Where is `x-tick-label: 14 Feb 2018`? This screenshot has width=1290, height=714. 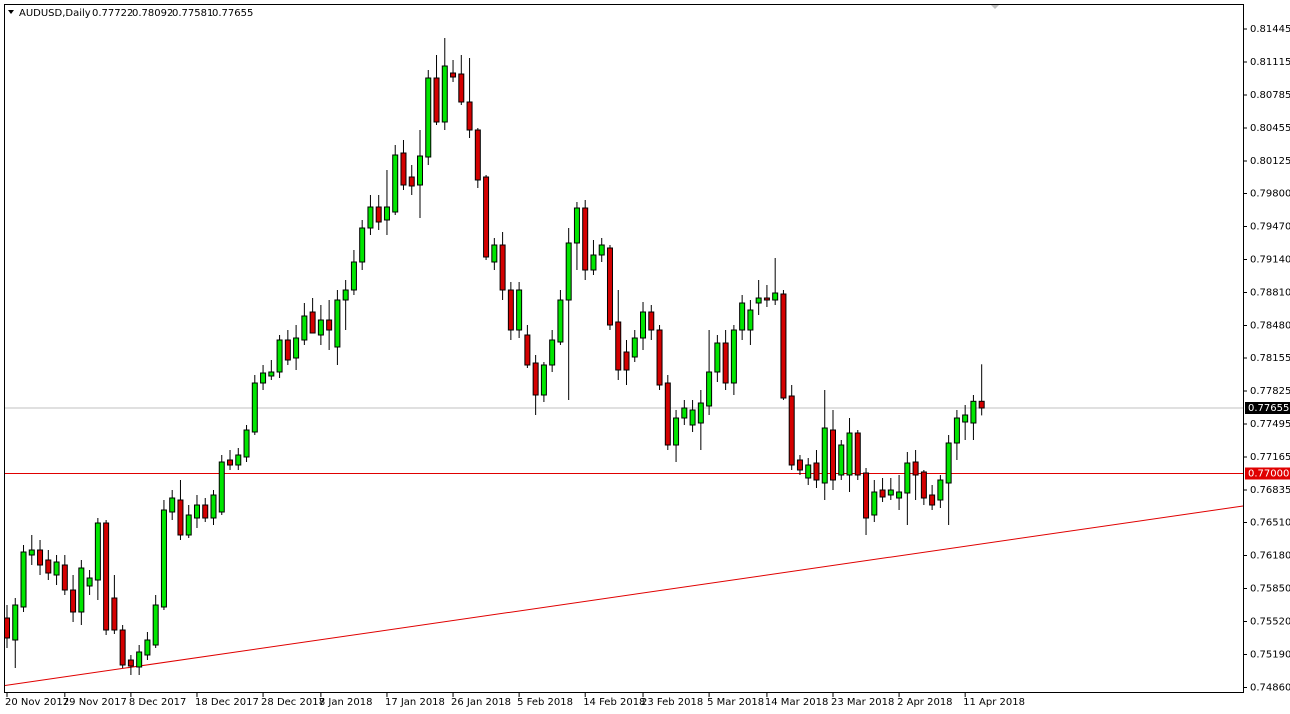
x-tick-label: 14 Feb 2018 is located at coordinates (614, 702).